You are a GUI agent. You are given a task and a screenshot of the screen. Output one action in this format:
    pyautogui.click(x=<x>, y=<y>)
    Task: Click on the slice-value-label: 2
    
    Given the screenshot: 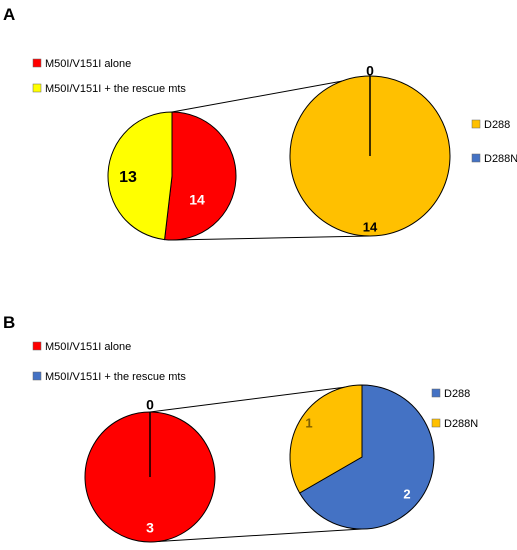 What is the action you would take?
    pyautogui.click(x=406, y=493)
    